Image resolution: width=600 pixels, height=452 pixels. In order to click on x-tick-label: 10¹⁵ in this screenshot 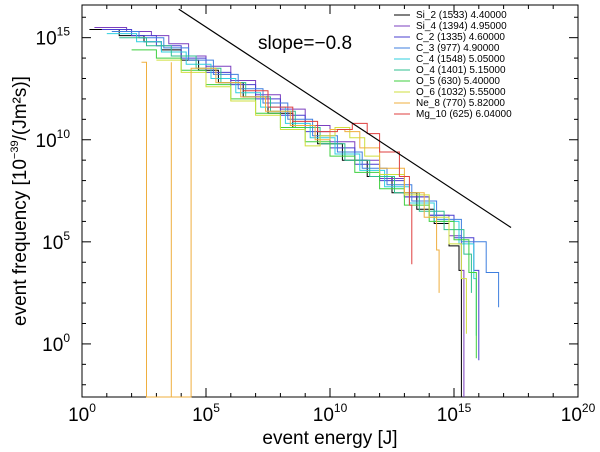, I will do `click(454, 413)`.